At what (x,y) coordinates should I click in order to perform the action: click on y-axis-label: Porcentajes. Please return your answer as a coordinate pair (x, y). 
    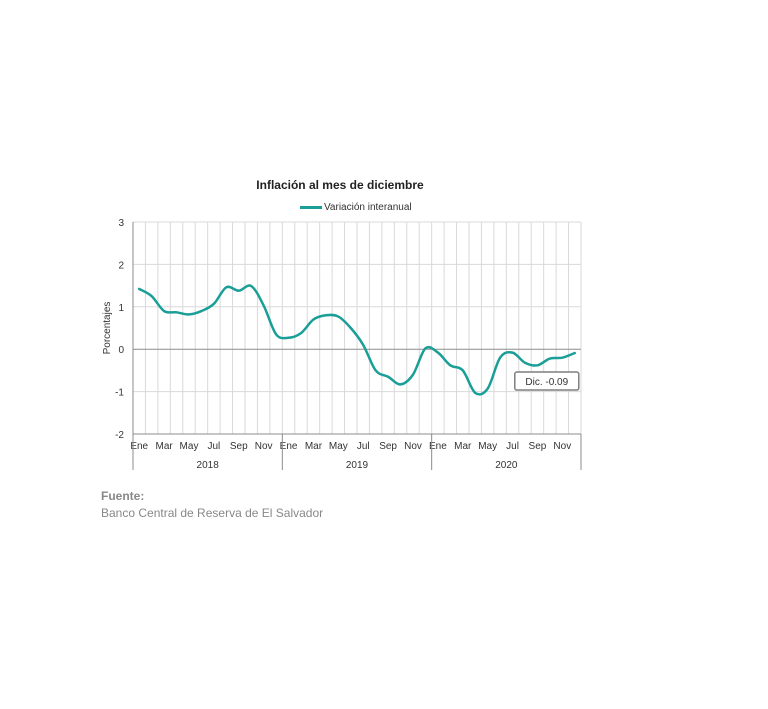
    Looking at the image, I should click on (107, 328).